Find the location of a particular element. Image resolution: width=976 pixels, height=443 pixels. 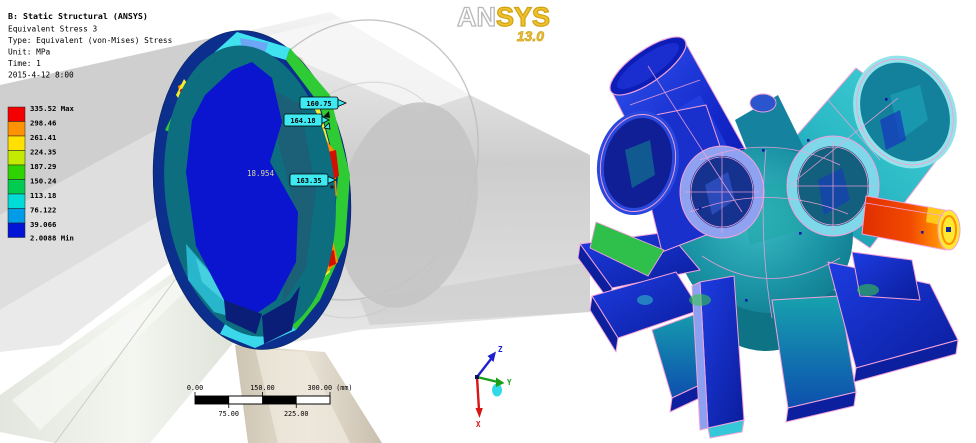

legend-label: 113.18 is located at coordinates (43, 195).